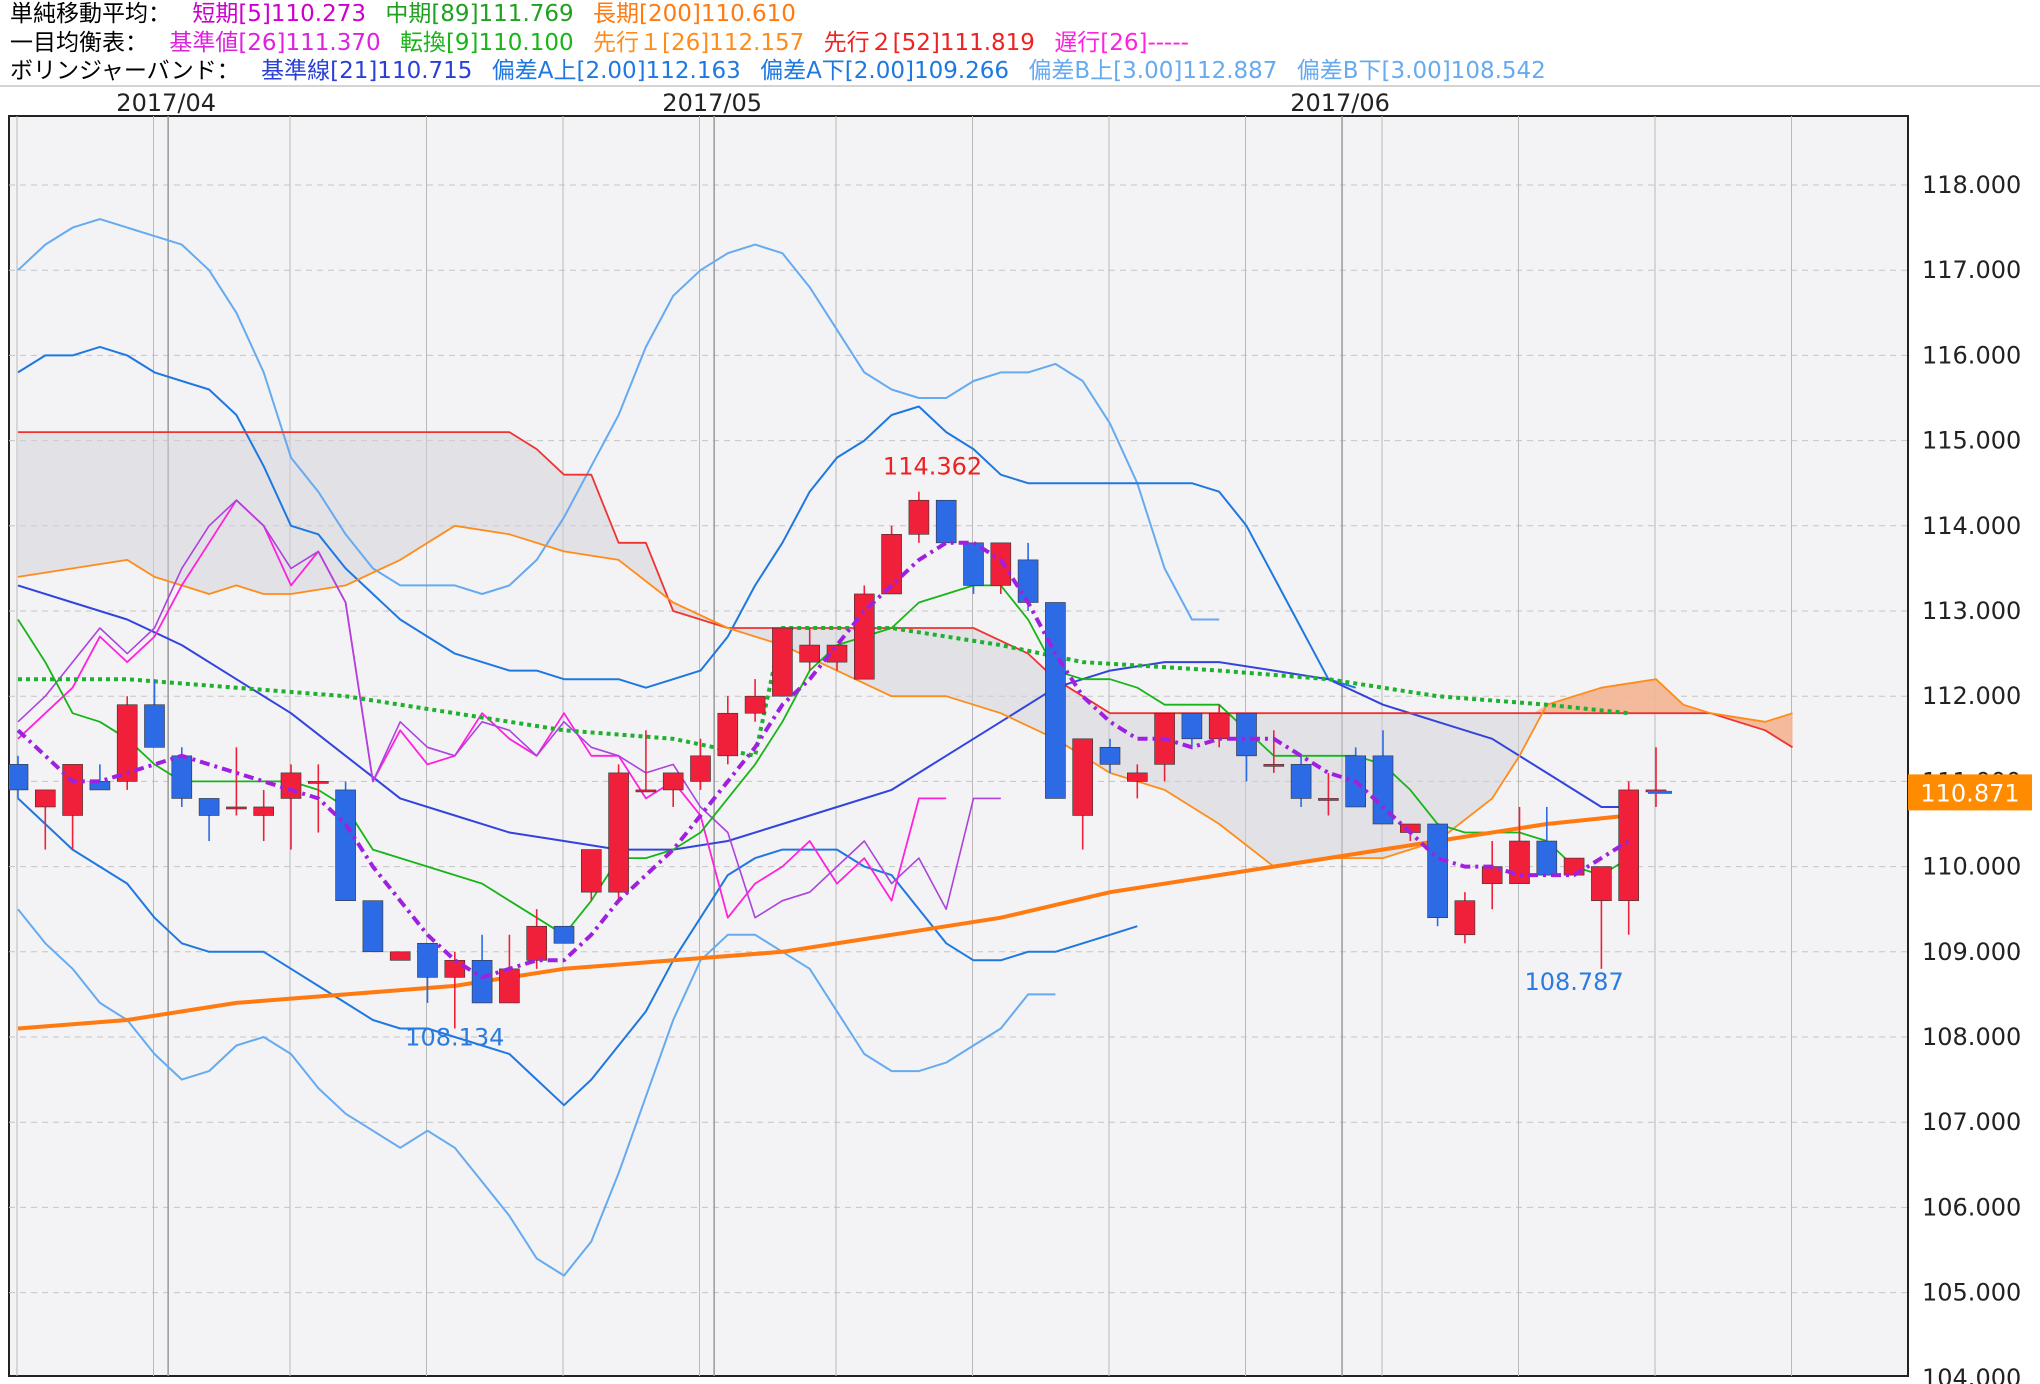 The image size is (2040, 1384). Describe the element at coordinates (79, 43) in the screenshot. I see `legend-ichimoku-label: 一目均衡表：` at that location.